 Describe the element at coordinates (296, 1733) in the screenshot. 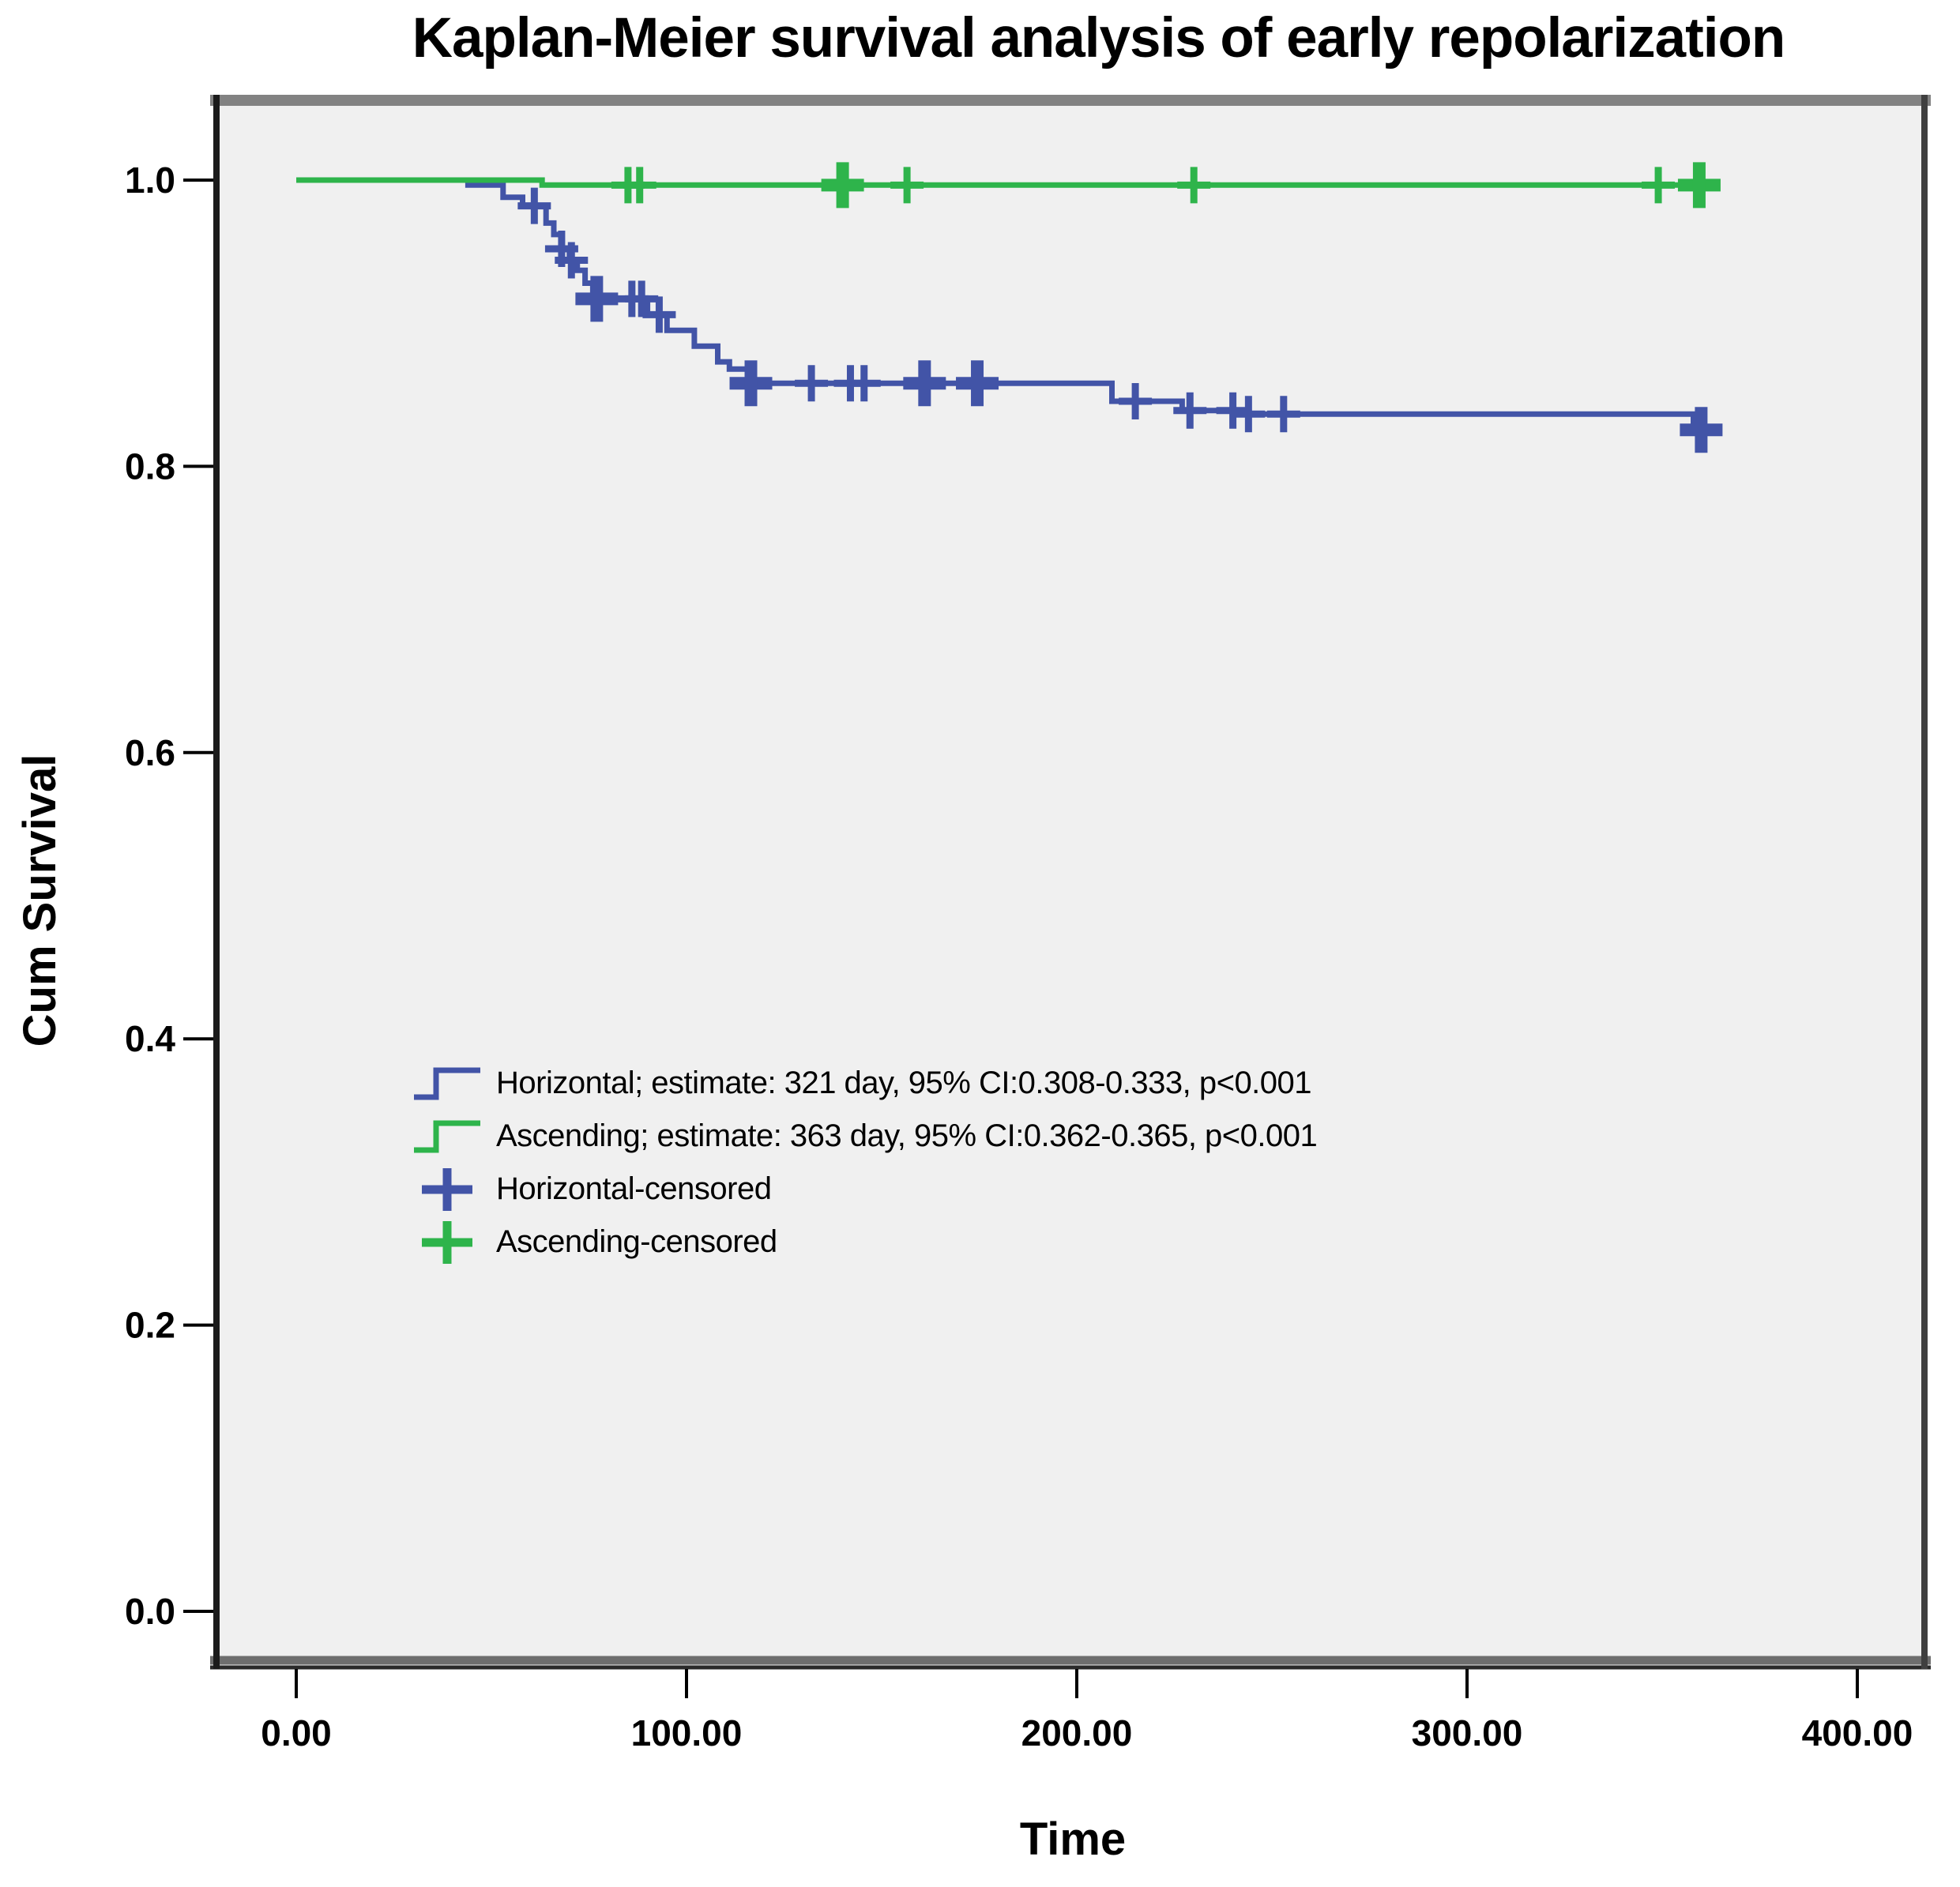

I see `x-tick-label: 0.00` at that location.